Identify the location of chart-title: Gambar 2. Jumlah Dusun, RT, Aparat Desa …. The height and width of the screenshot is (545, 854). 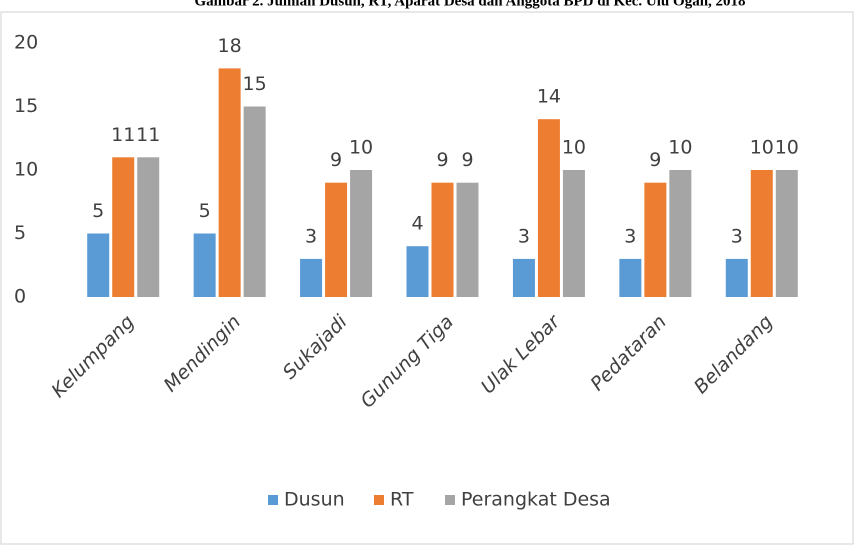
(469, 4).